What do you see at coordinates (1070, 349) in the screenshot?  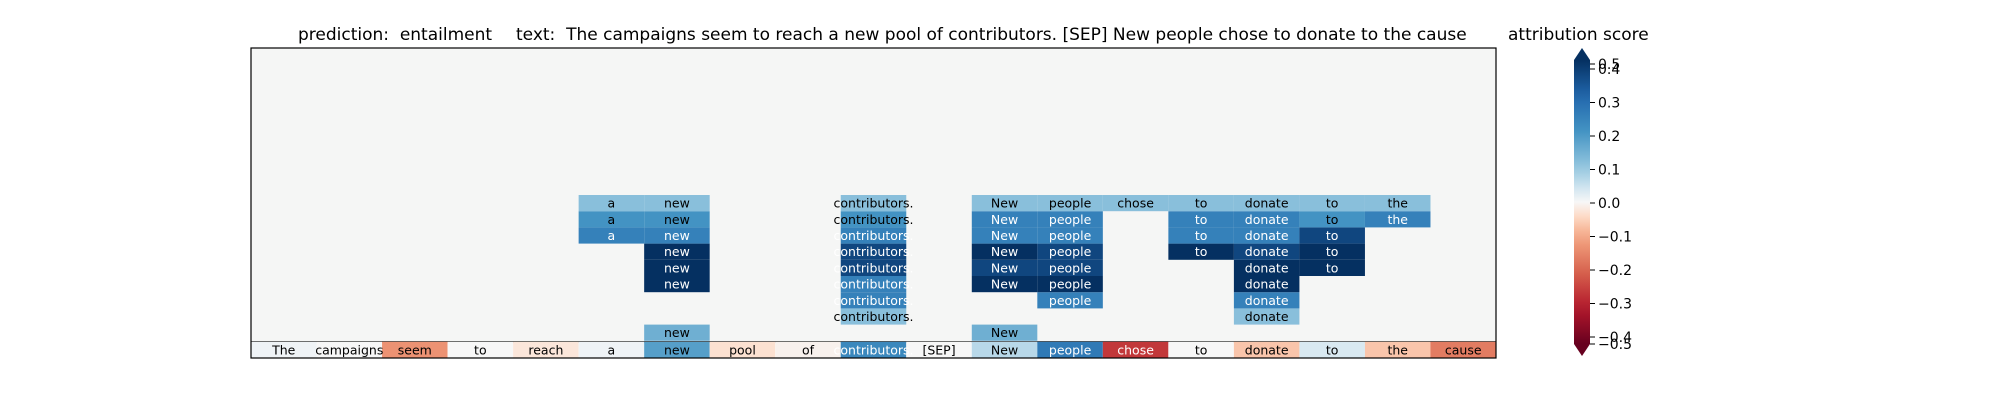 I see `token-label: people` at bounding box center [1070, 349].